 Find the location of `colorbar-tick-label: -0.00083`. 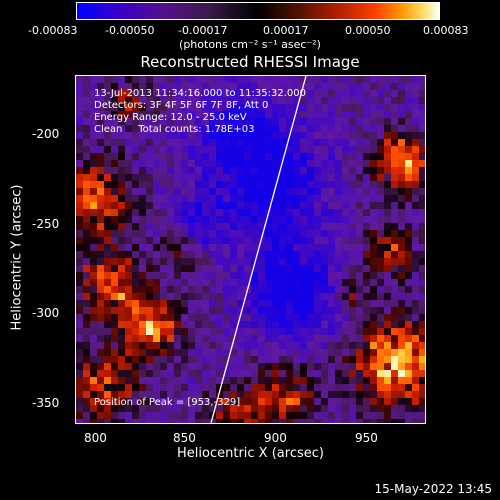

colorbar-tick-label: -0.00083 is located at coordinates (53, 30).